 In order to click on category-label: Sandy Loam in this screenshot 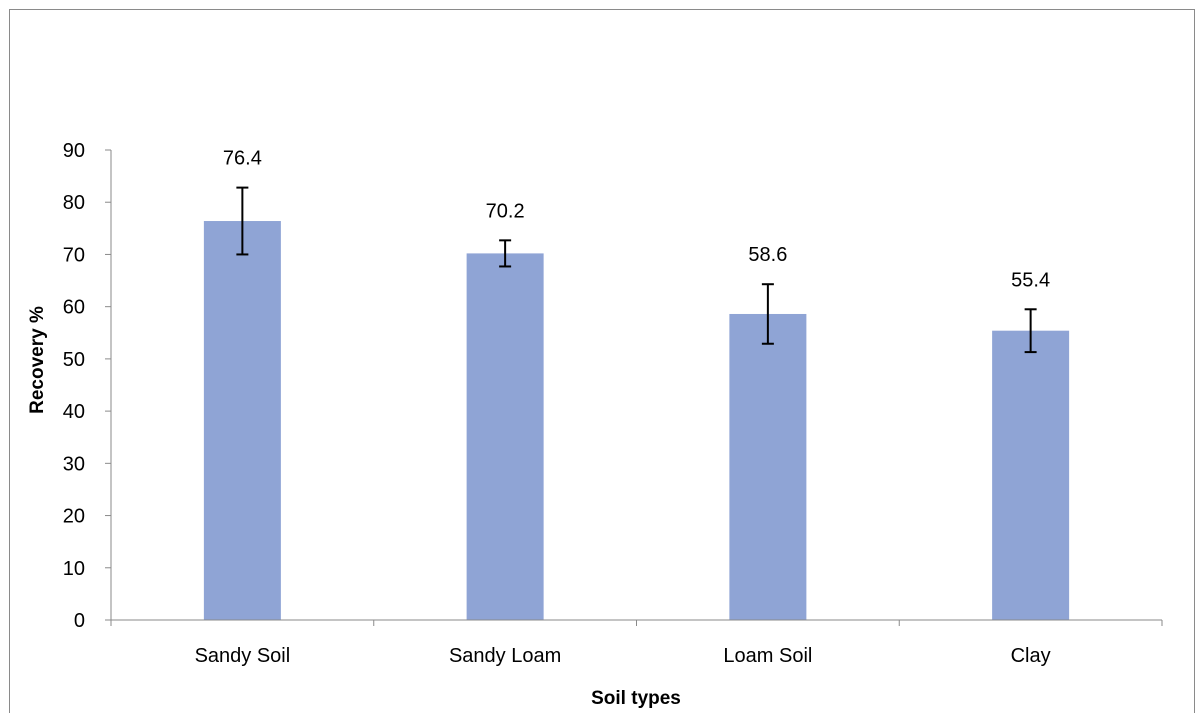, I will do `click(505, 656)`.